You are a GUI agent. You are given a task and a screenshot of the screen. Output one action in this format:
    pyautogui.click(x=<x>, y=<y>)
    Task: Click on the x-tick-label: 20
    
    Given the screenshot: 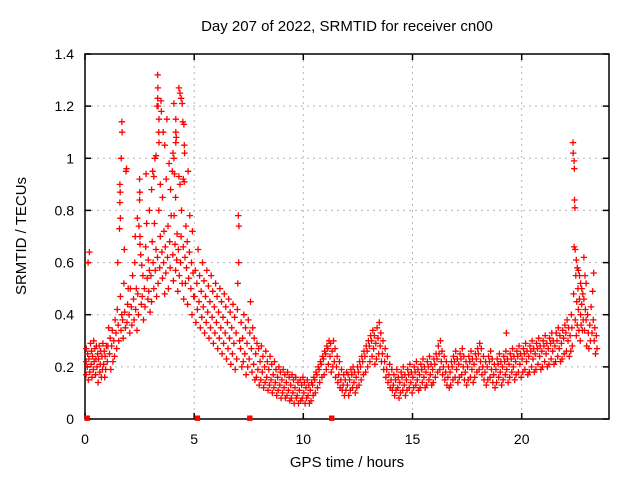 What is the action you would take?
    pyautogui.click(x=522, y=439)
    